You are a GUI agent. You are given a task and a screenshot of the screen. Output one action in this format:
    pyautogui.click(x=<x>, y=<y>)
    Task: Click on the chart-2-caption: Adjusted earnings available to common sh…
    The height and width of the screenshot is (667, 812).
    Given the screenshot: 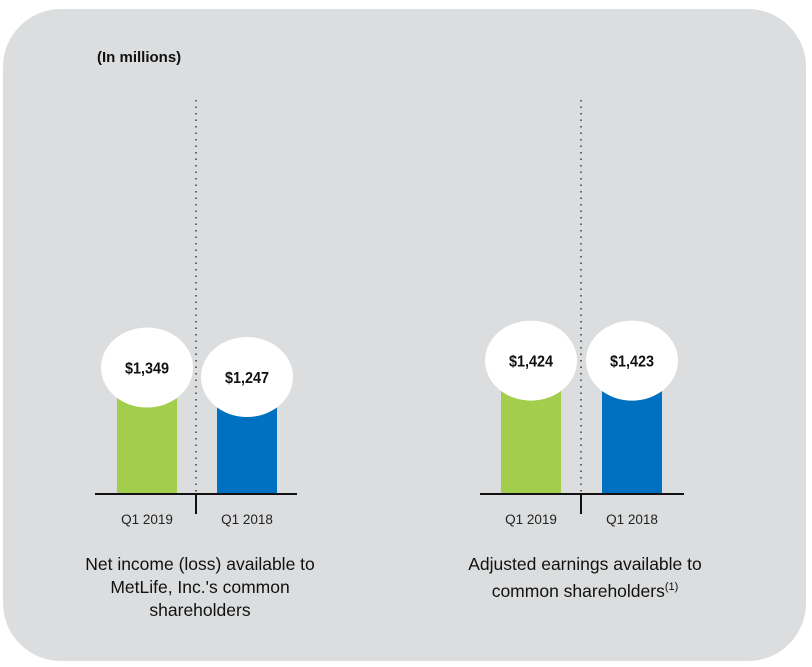 What is the action you would take?
    pyautogui.click(x=585, y=578)
    